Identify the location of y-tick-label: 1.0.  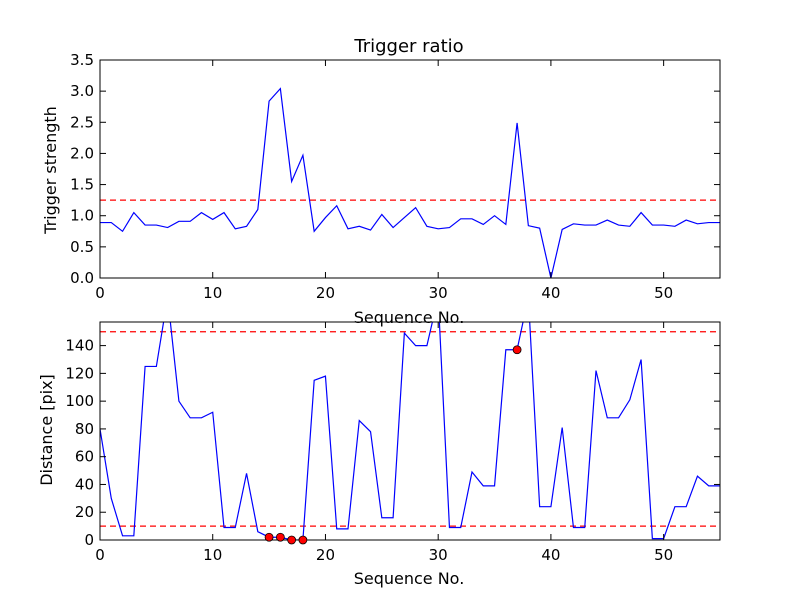
(82, 216).